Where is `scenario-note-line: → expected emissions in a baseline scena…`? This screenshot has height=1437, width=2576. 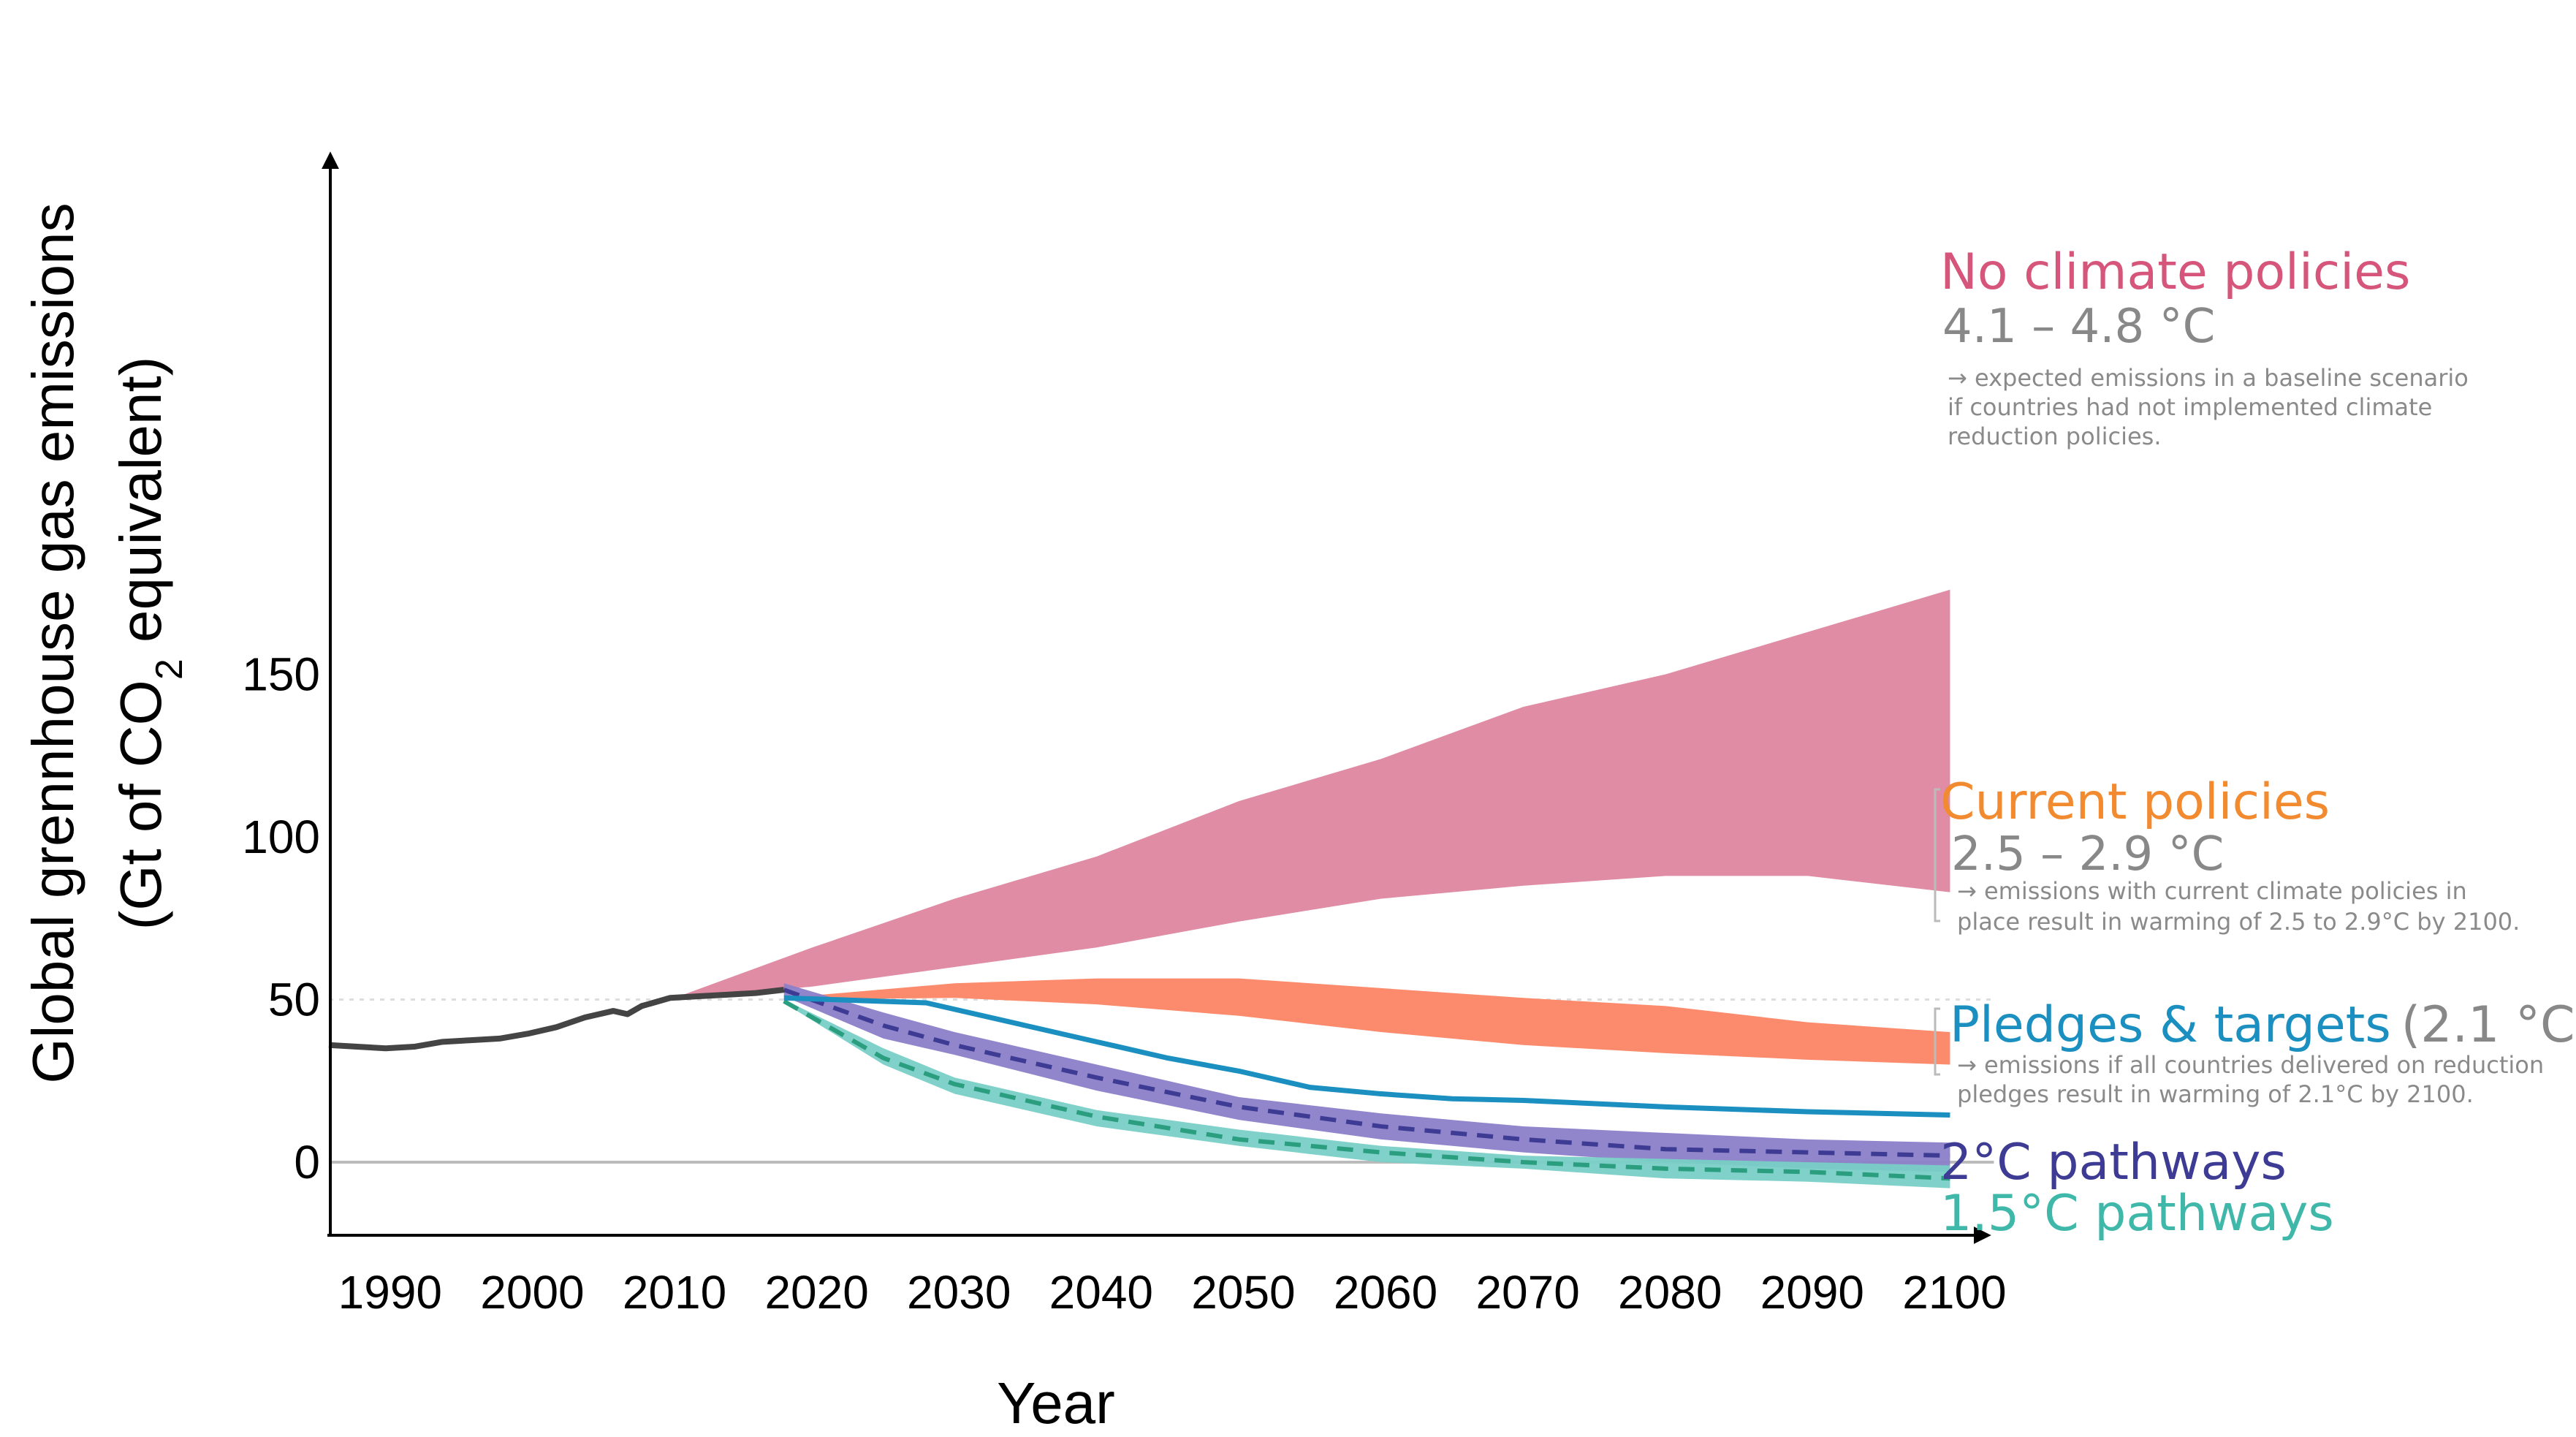
scenario-note-line: → expected emissions in a baseline scena… is located at coordinates (2208, 378).